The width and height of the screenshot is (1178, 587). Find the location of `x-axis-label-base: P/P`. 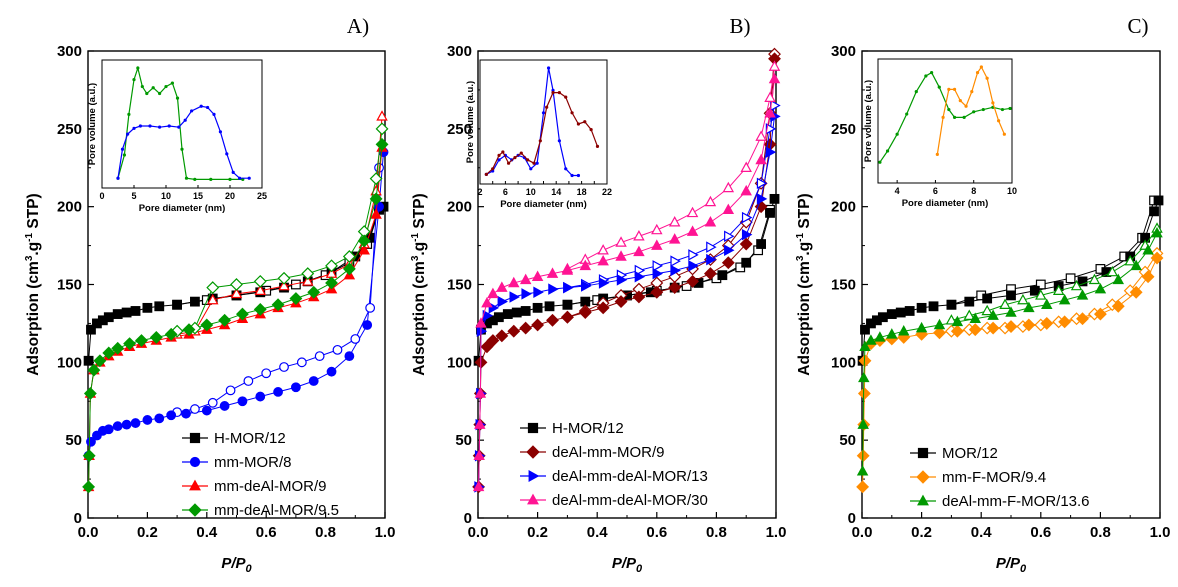

x-axis-label-base: P/P is located at coordinates (1008, 563).